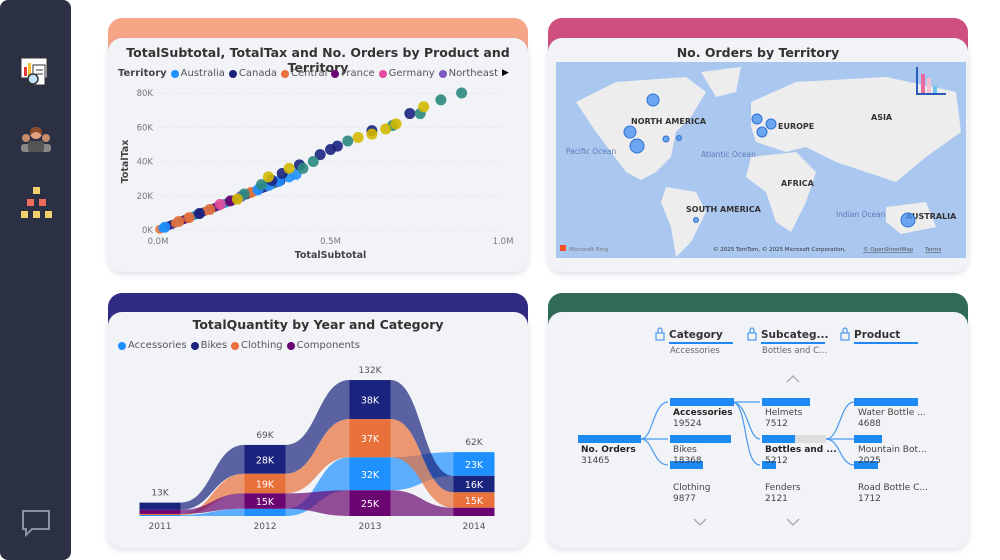  I want to click on bar-root, so click(609, 439).